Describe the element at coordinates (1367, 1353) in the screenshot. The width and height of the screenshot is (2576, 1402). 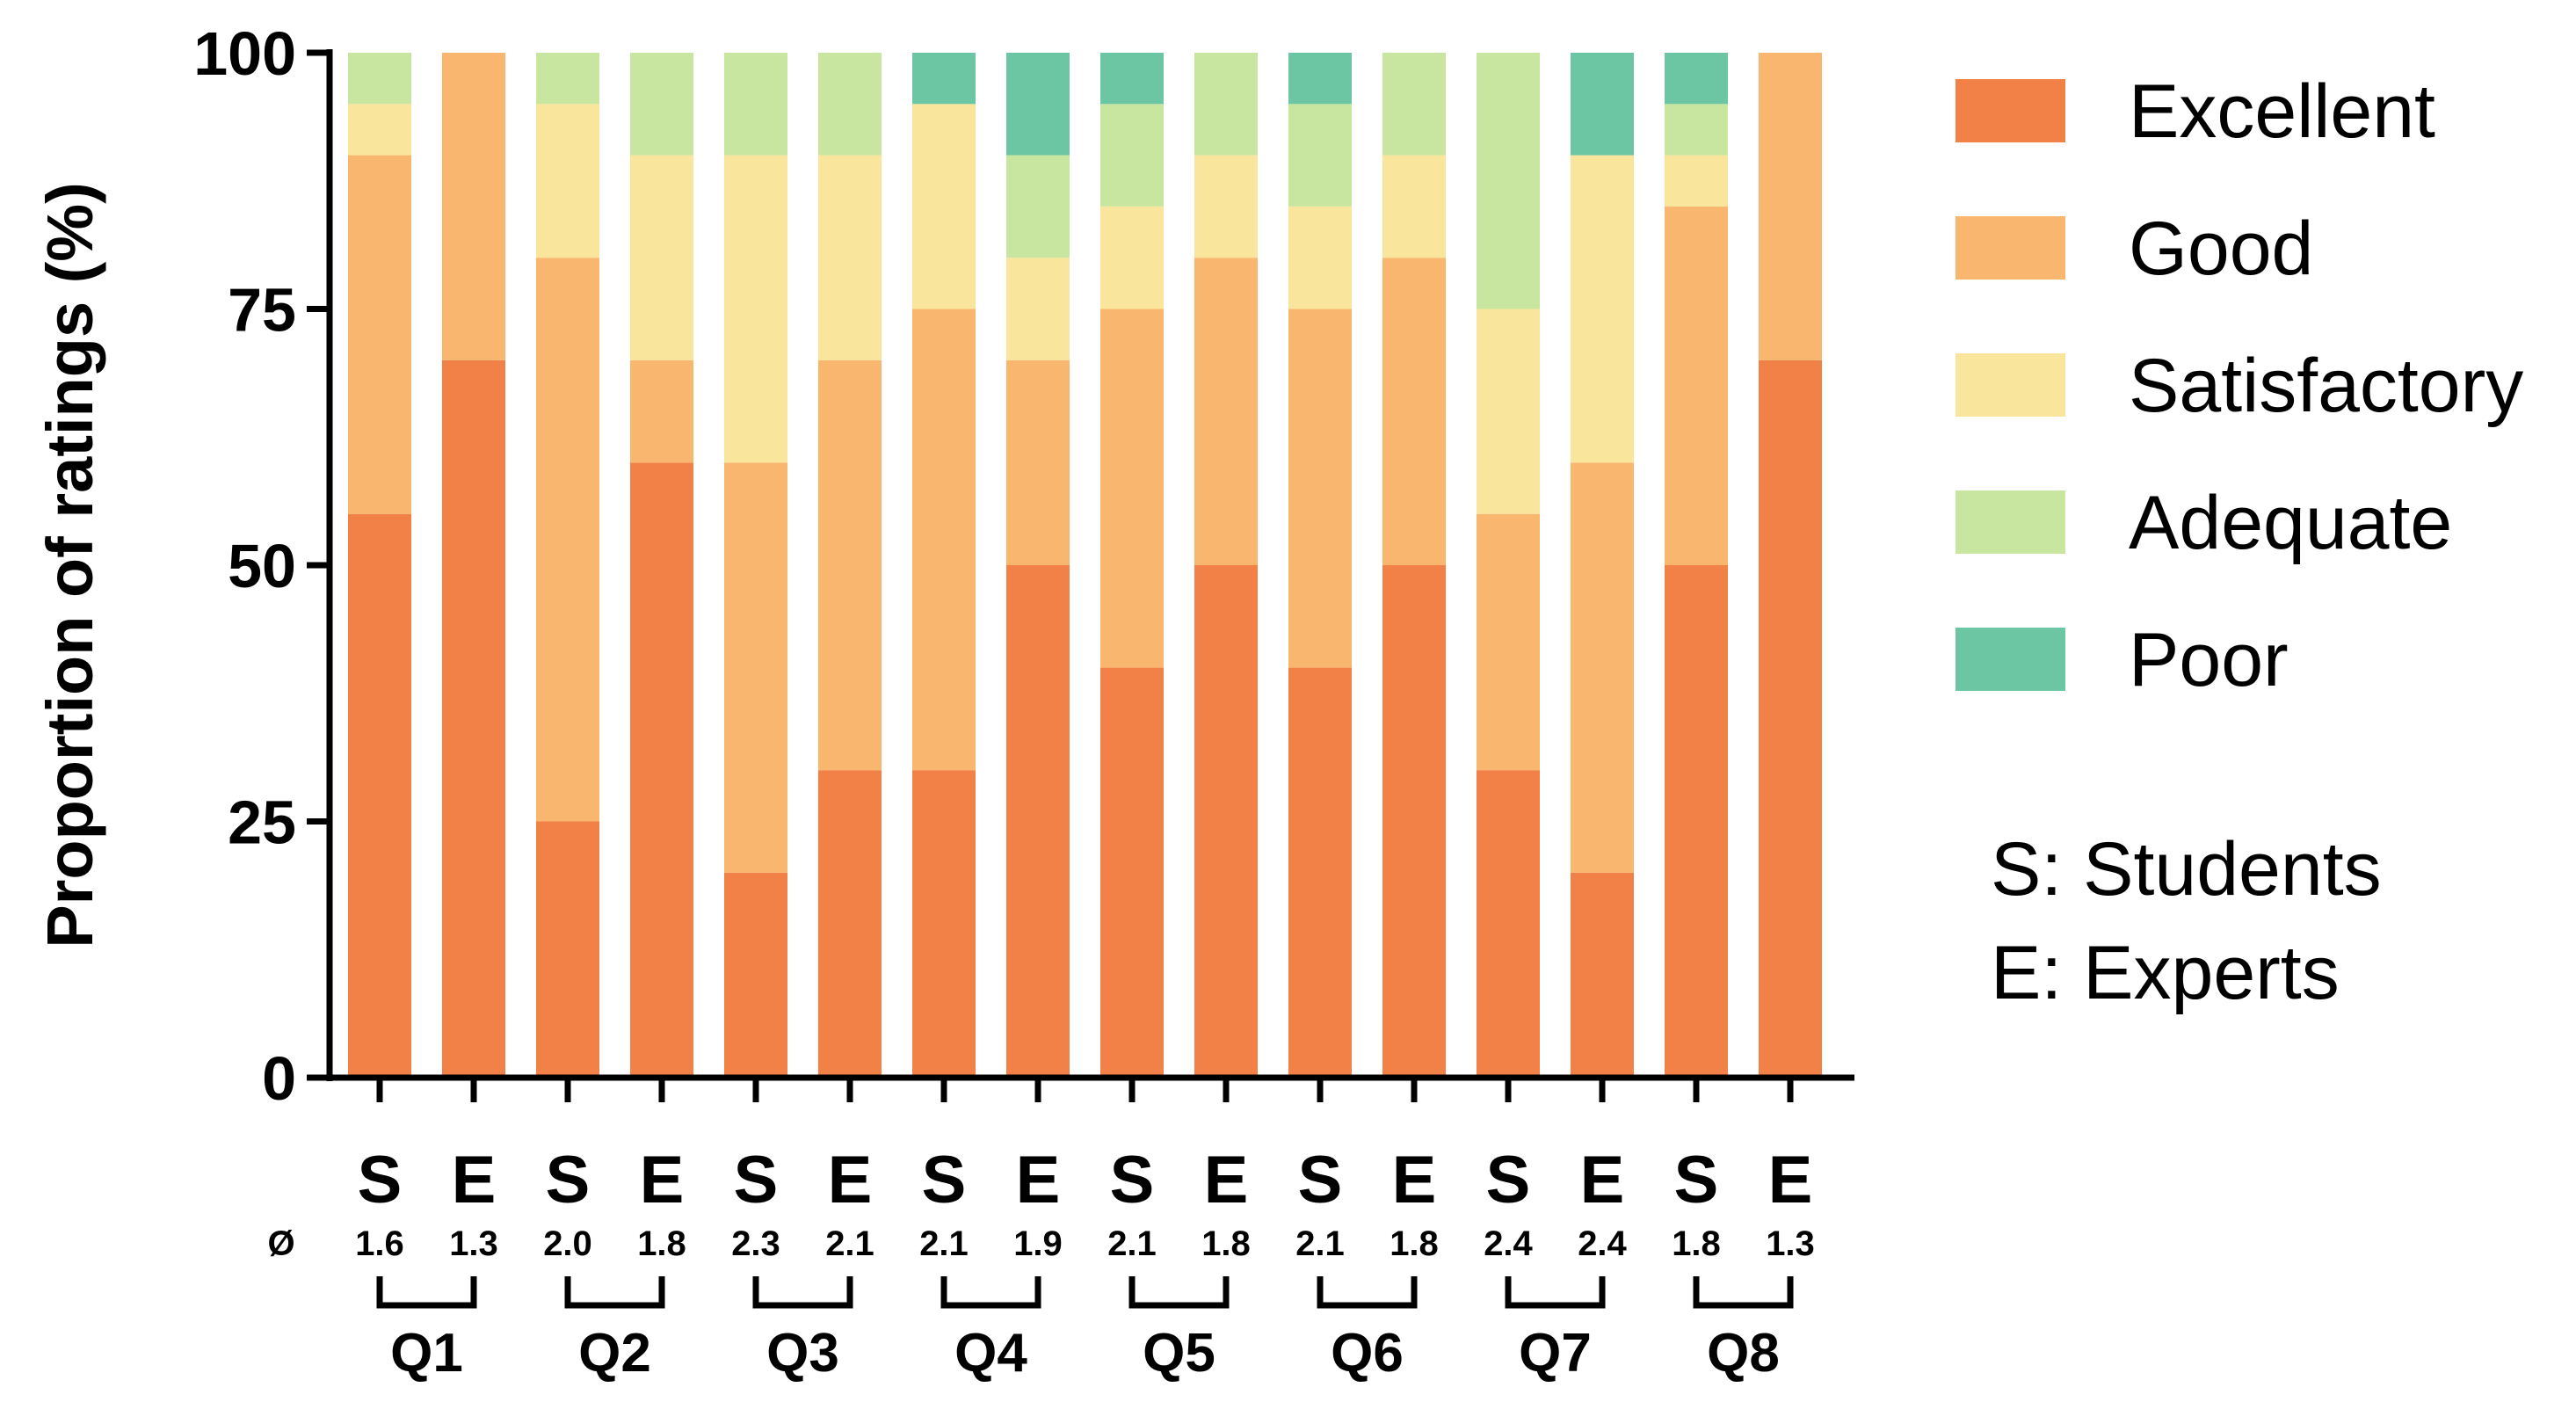
I see `group-label: Q6` at that location.